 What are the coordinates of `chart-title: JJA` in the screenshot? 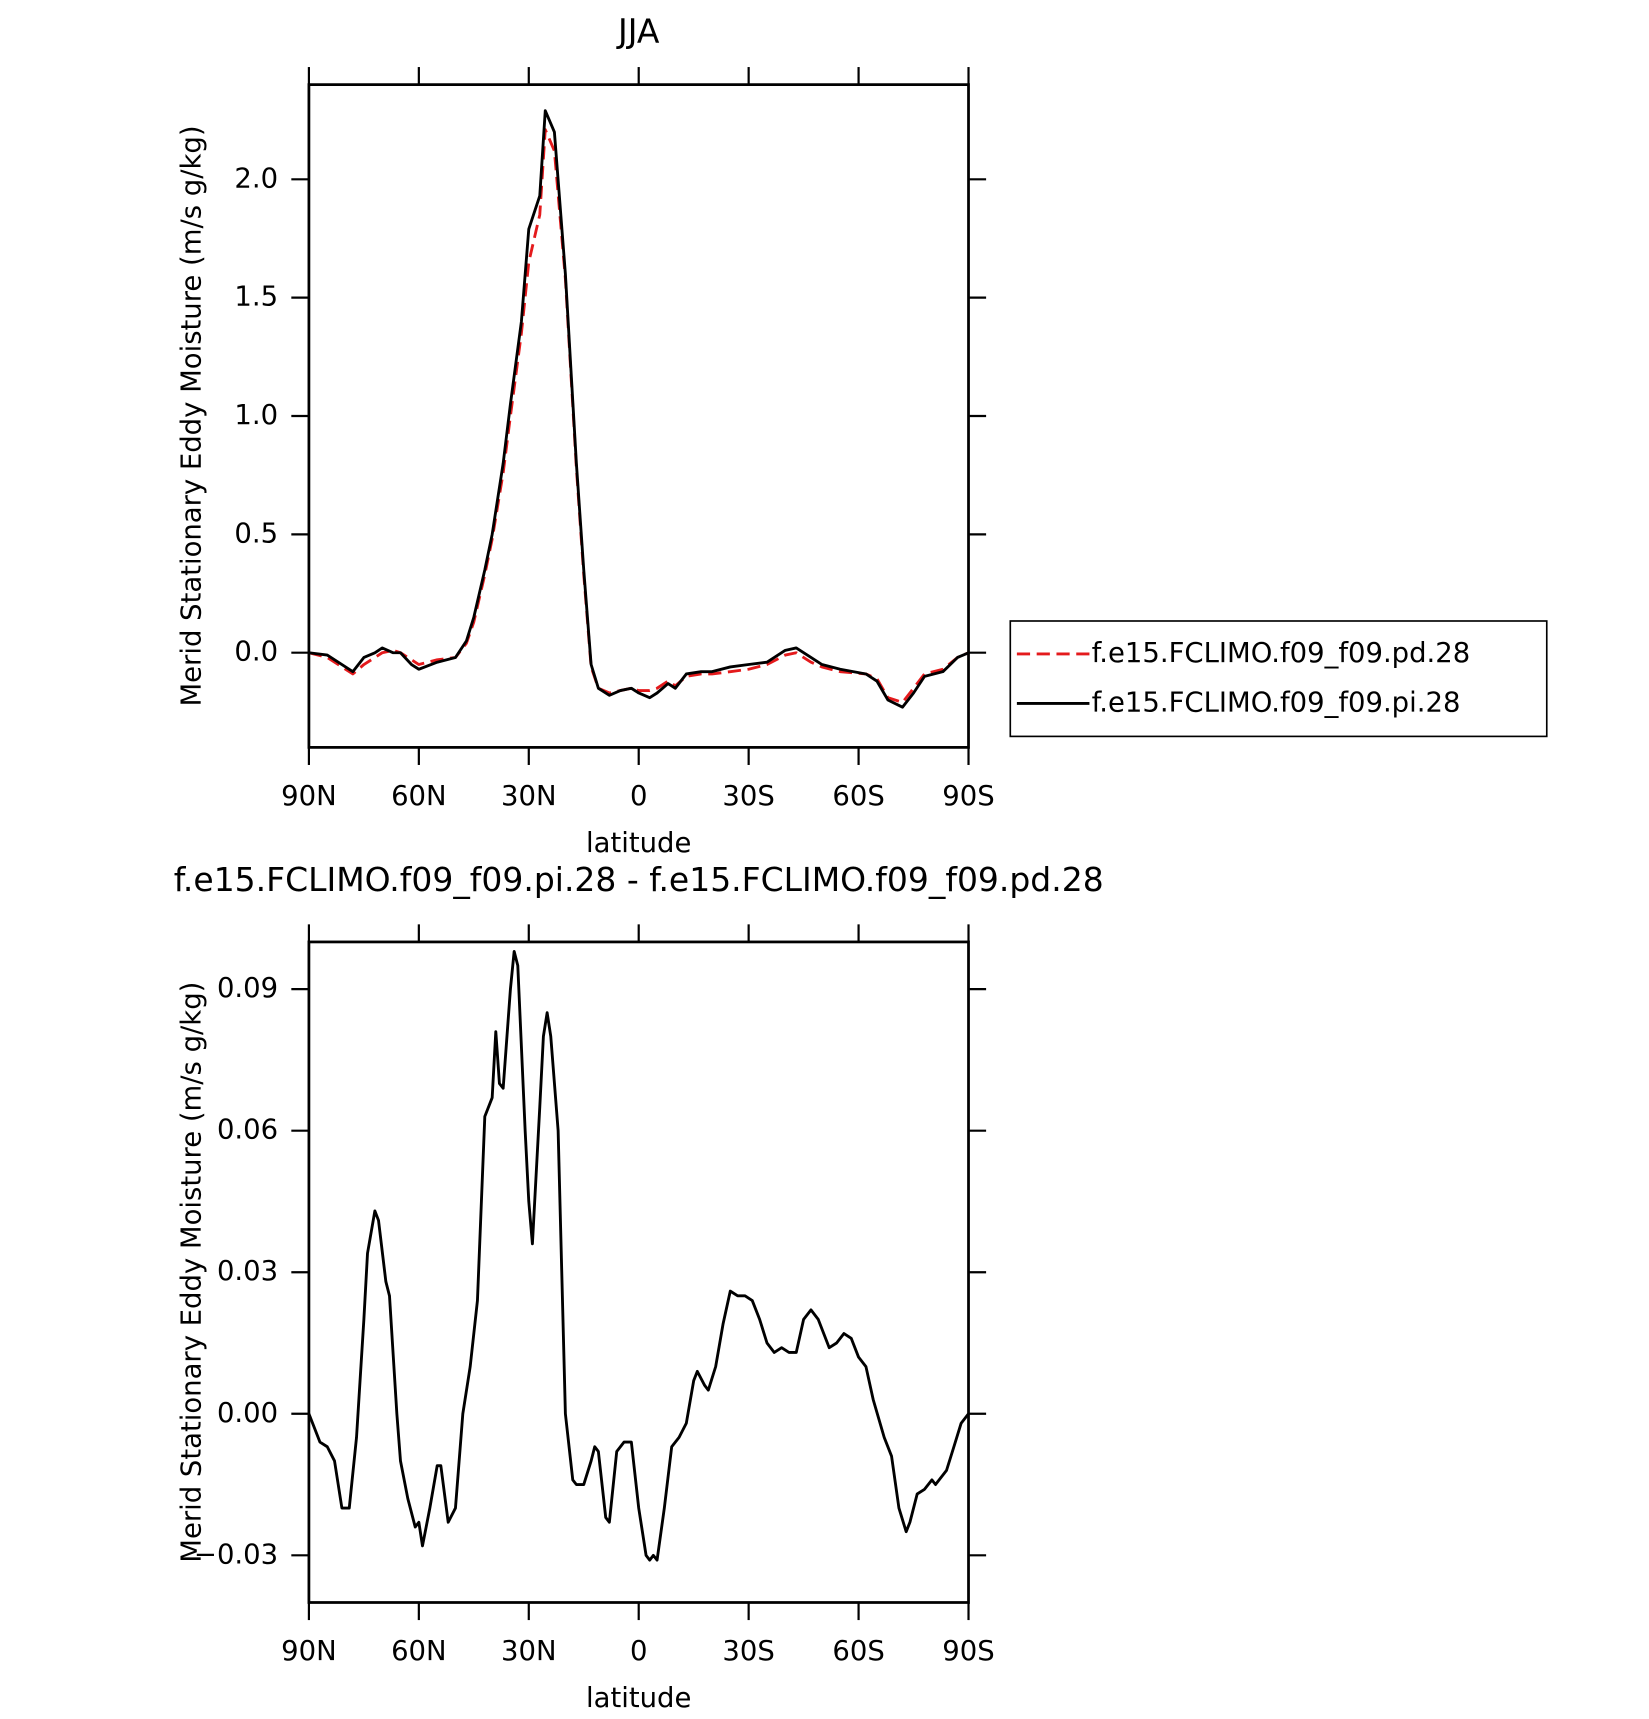 It's located at (638, 30).